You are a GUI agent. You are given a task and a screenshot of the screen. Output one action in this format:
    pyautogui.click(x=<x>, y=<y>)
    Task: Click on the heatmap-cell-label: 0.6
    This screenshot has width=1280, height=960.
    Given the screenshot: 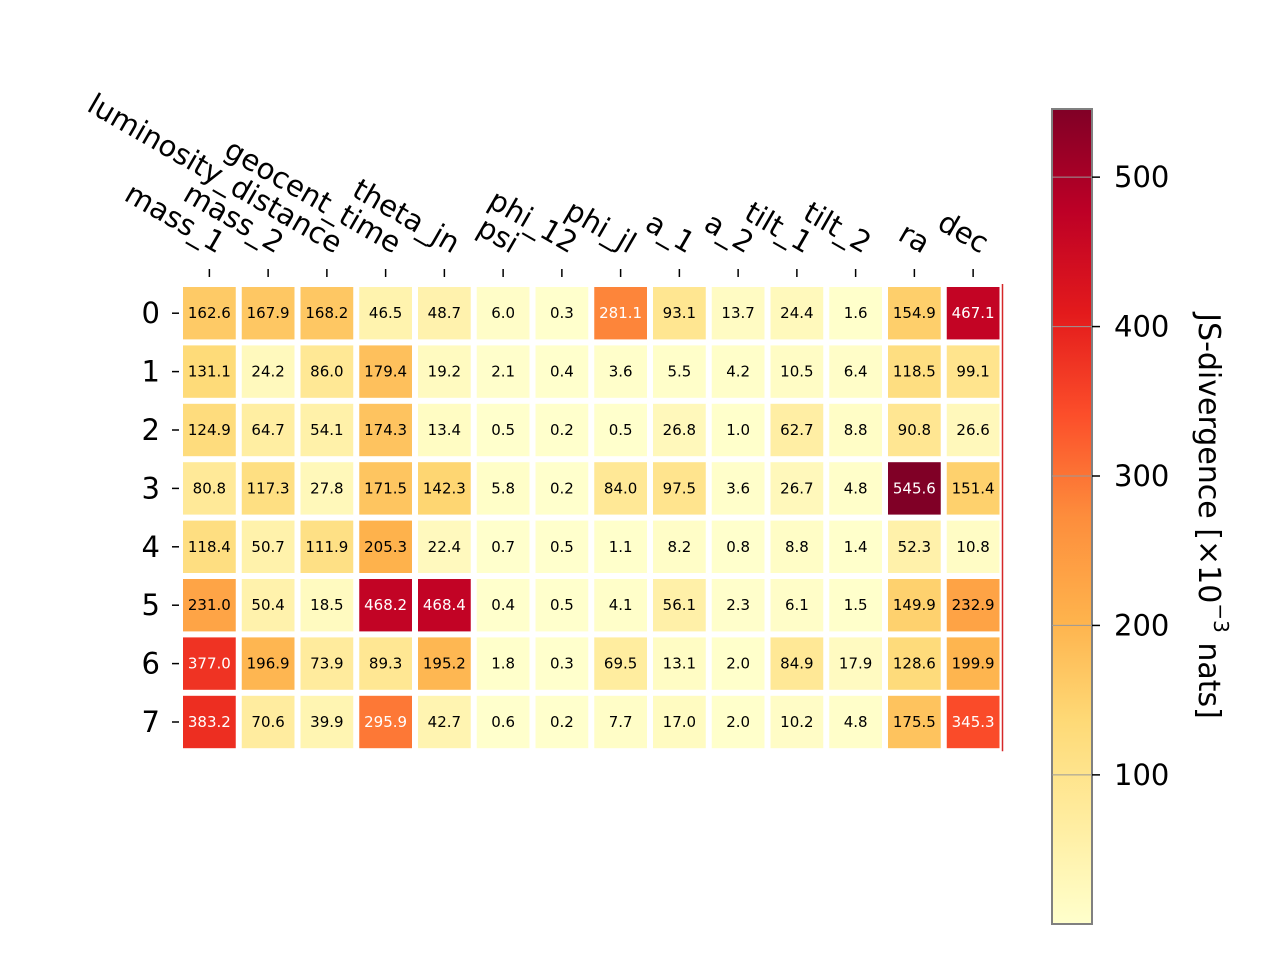 What is the action you would take?
    pyautogui.click(x=503, y=722)
    